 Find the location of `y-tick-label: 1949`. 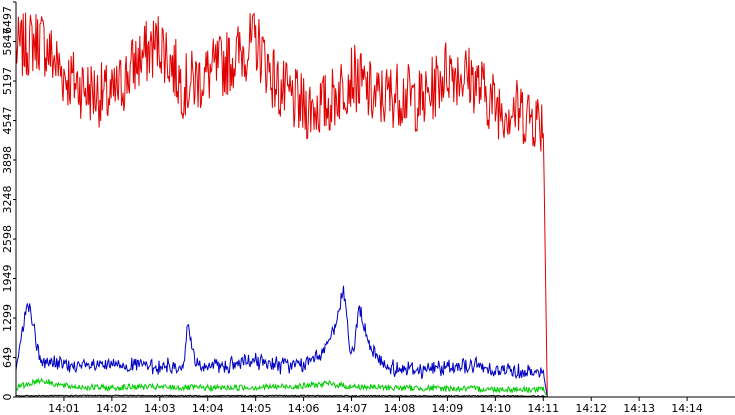

y-tick-label: 1949 is located at coordinates (7, 279).